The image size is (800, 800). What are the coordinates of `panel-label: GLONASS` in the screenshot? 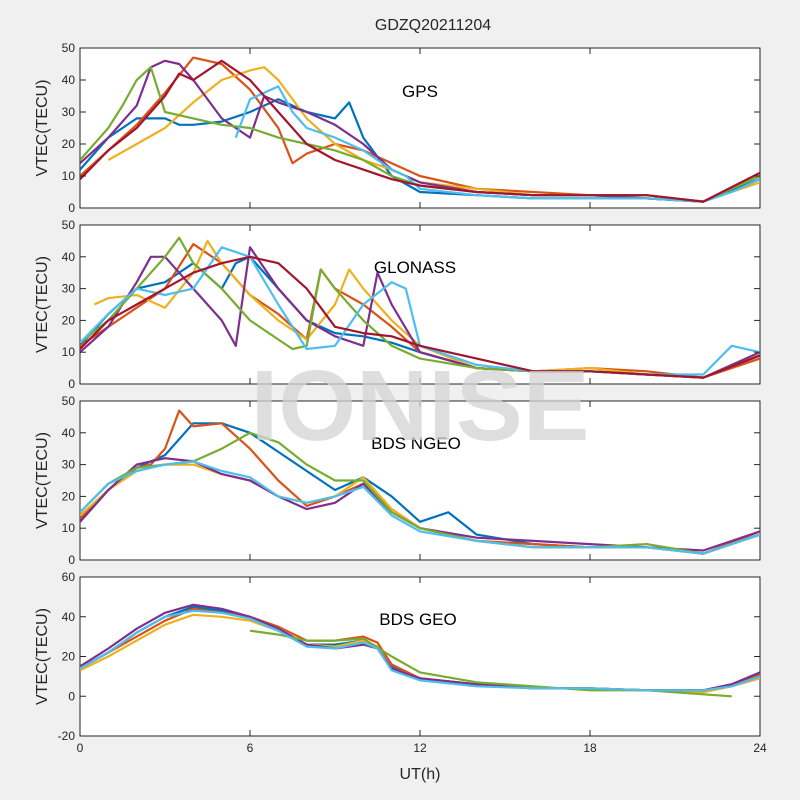 It's located at (415, 267).